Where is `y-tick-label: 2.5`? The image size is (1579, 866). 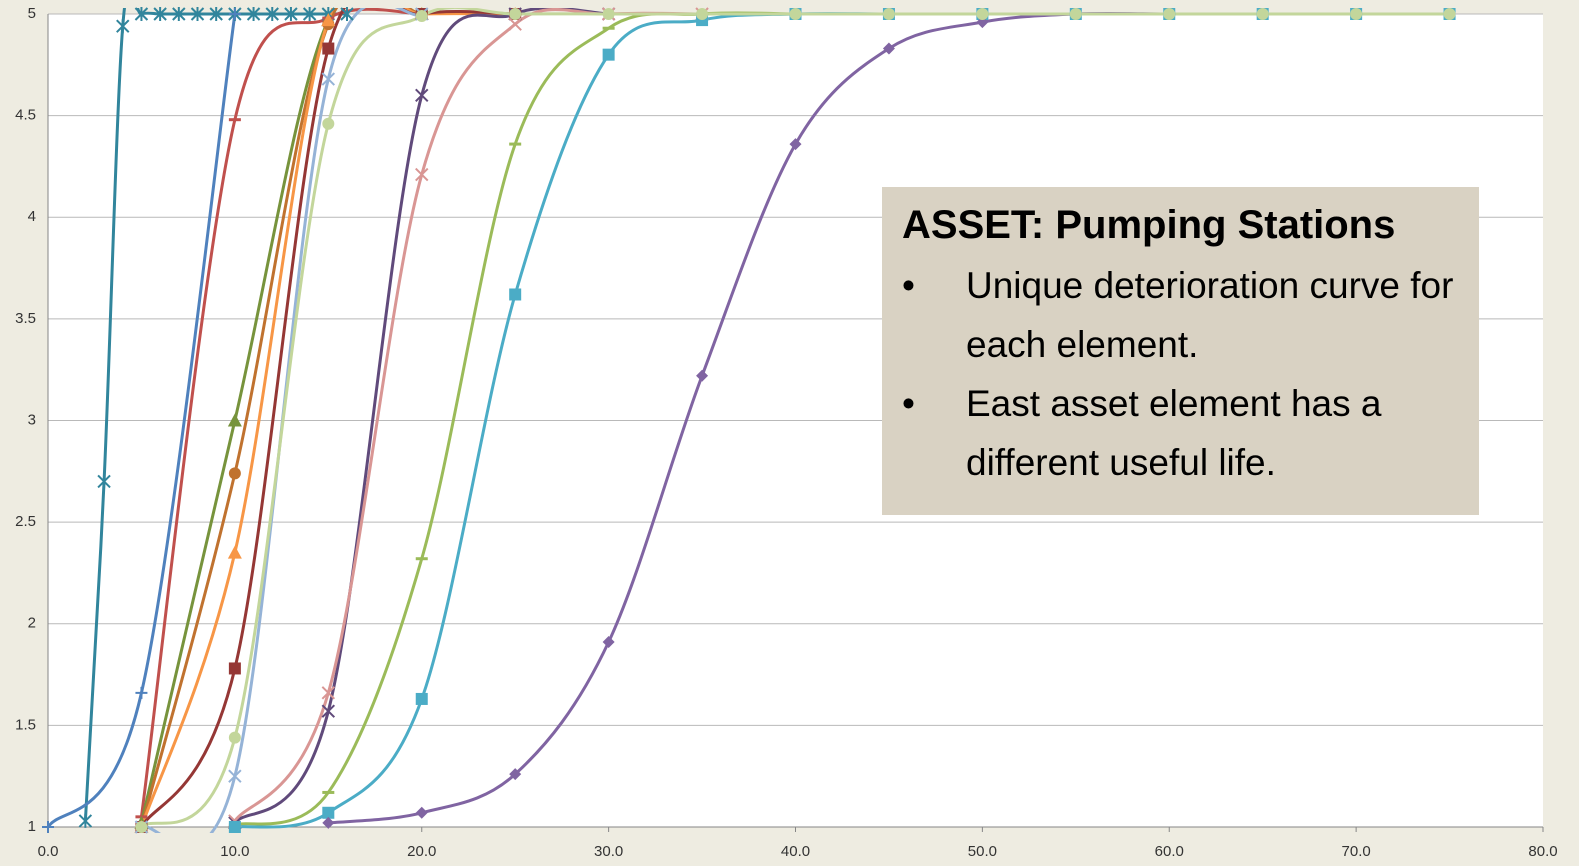
y-tick-label: 2.5 is located at coordinates (25, 521).